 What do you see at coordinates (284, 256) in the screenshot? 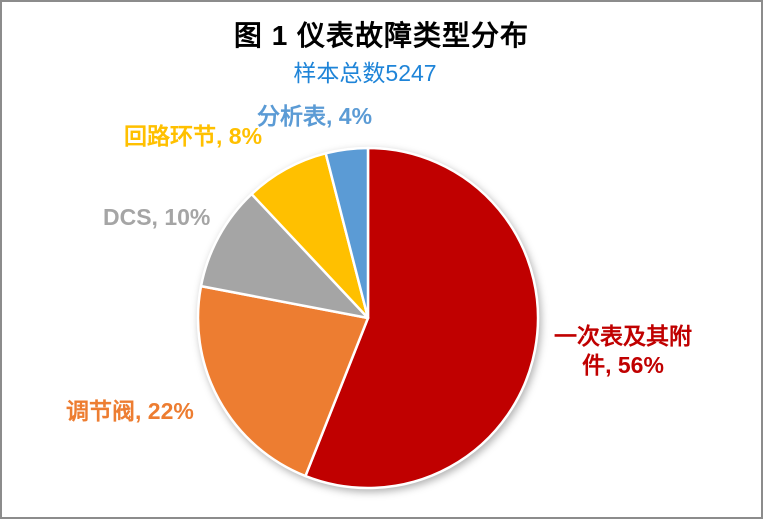
I see `pie-slice-DCS` at bounding box center [284, 256].